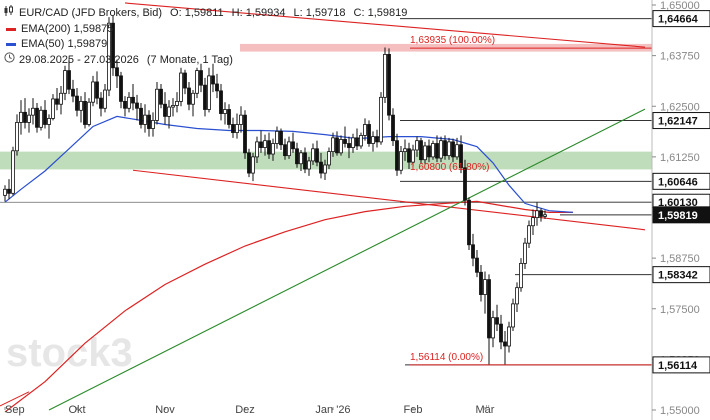 Image resolution: width=710 pixels, height=420 pixels. Describe the element at coordinates (359, 13) in the screenshot. I see `close-label: C:` at that location.